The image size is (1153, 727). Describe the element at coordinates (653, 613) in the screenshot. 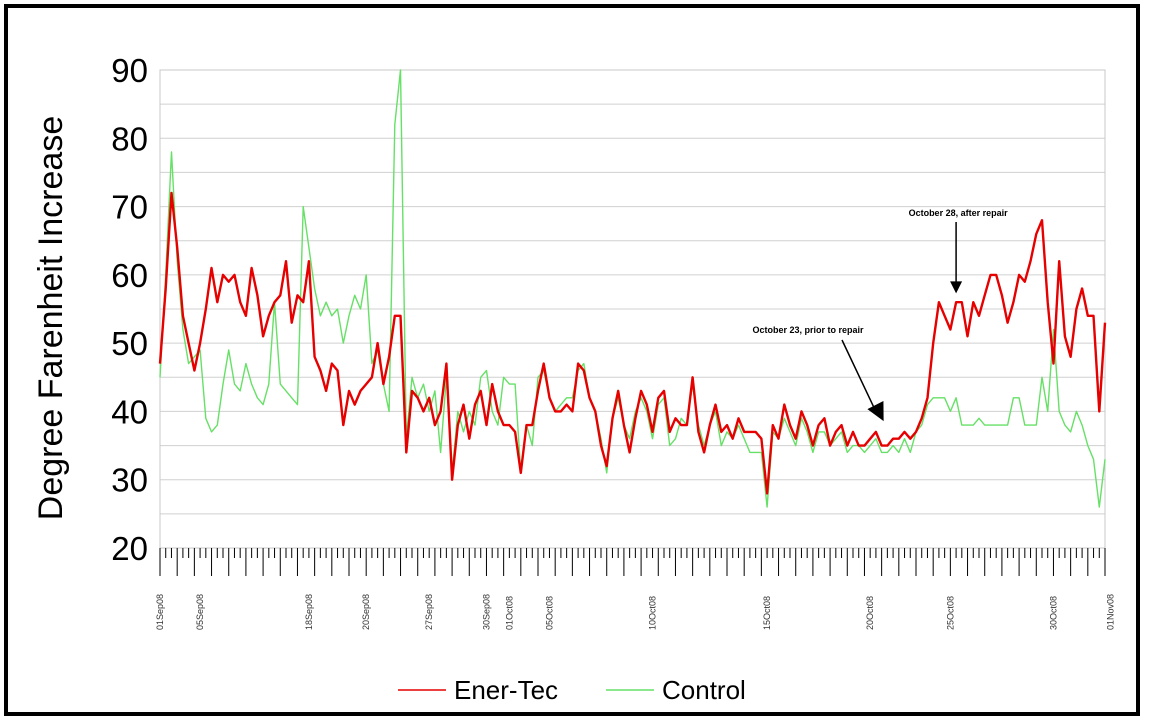

I see `x-tick-label: 10Oct08` at that location.